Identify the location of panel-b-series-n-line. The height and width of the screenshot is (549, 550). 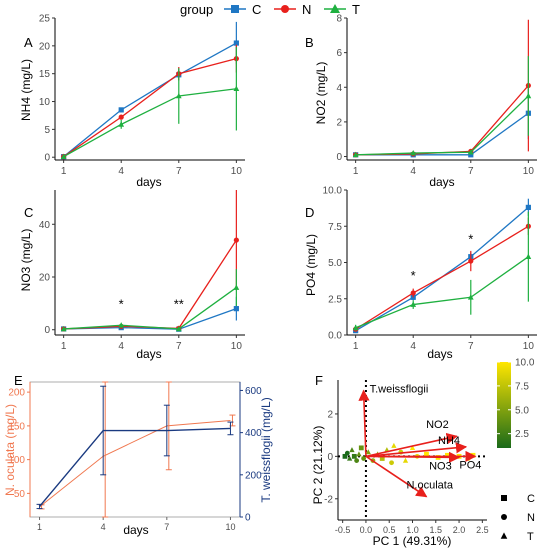
(442, 120).